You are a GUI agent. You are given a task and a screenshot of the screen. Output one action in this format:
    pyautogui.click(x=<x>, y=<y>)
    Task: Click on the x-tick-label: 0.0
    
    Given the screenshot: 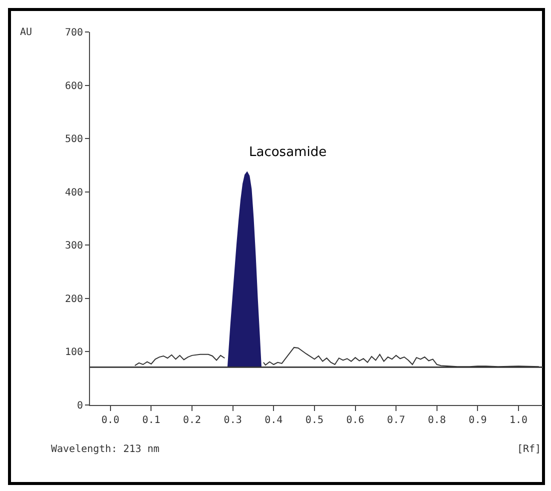 What is the action you would take?
    pyautogui.click(x=110, y=420)
    